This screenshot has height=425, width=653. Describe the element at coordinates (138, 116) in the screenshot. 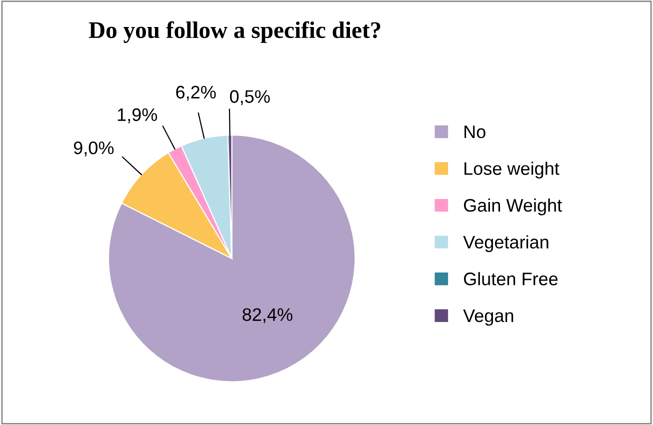

I see `data-label: 1,9%` at that location.